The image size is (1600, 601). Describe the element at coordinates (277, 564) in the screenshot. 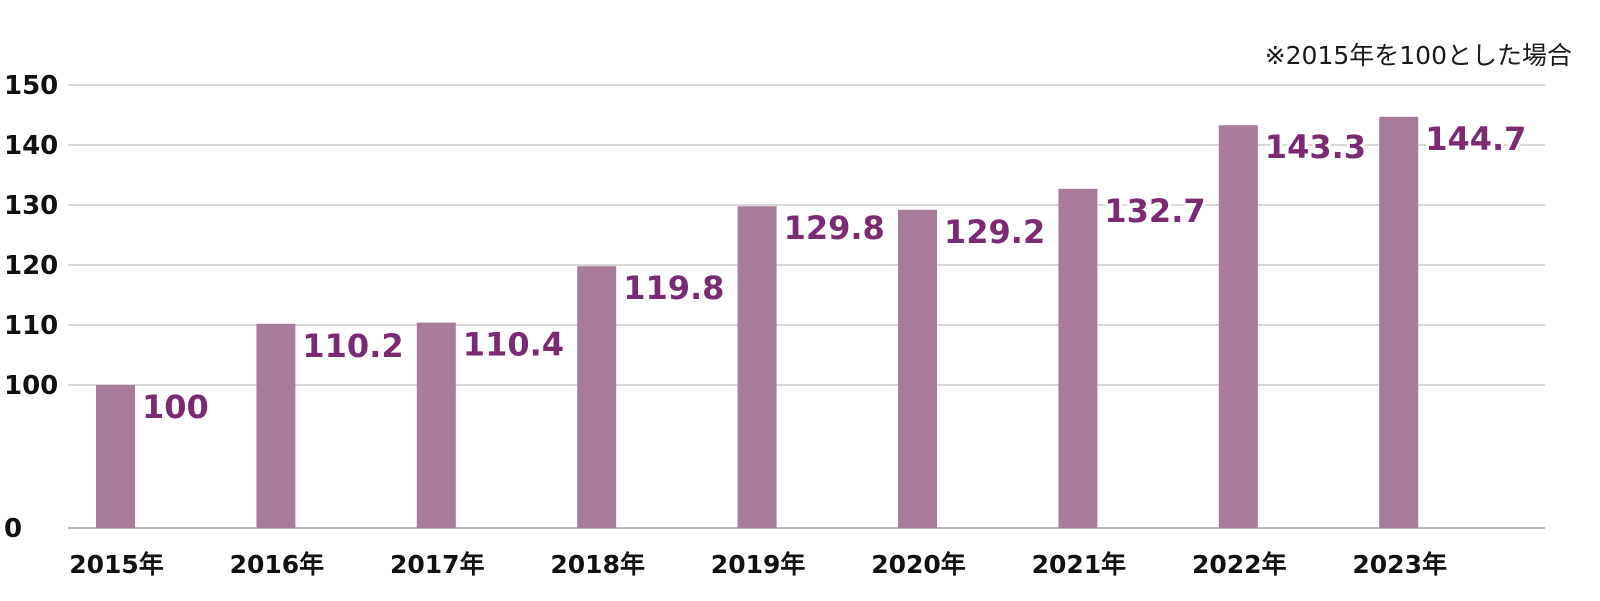

I see `x-tick-label: 2016年` at that location.